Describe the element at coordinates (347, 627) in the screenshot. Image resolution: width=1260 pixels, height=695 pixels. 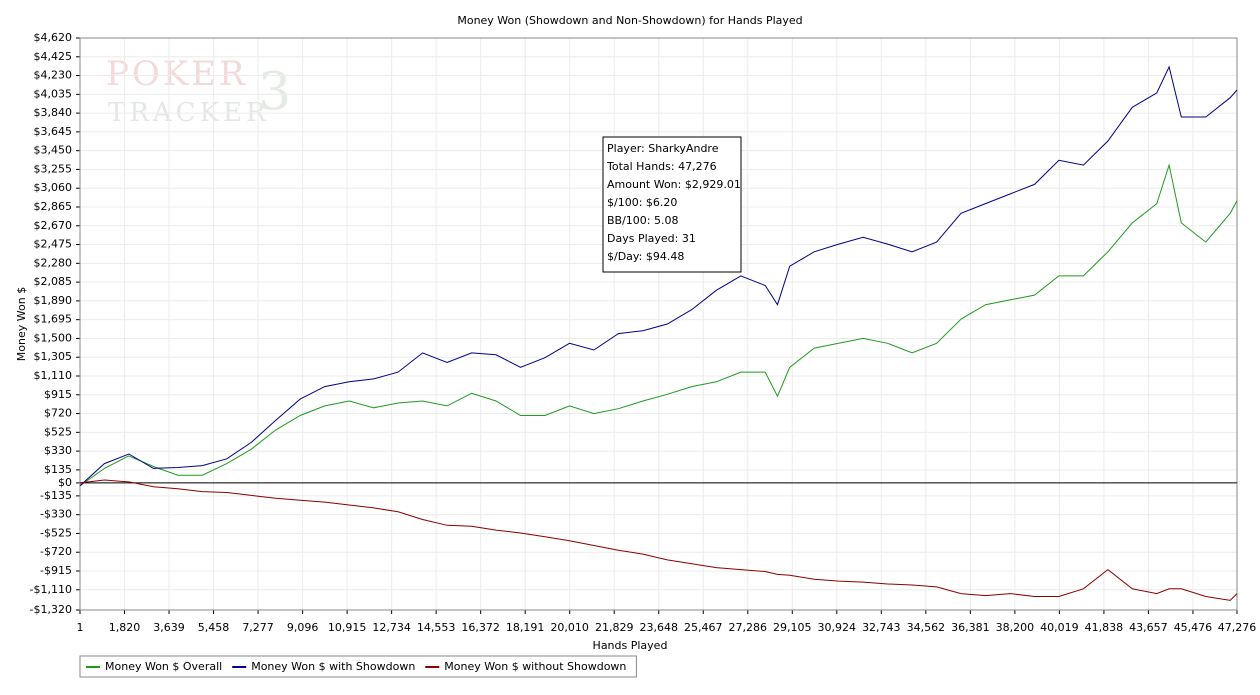
I see `x-tick-label: 10,915` at that location.